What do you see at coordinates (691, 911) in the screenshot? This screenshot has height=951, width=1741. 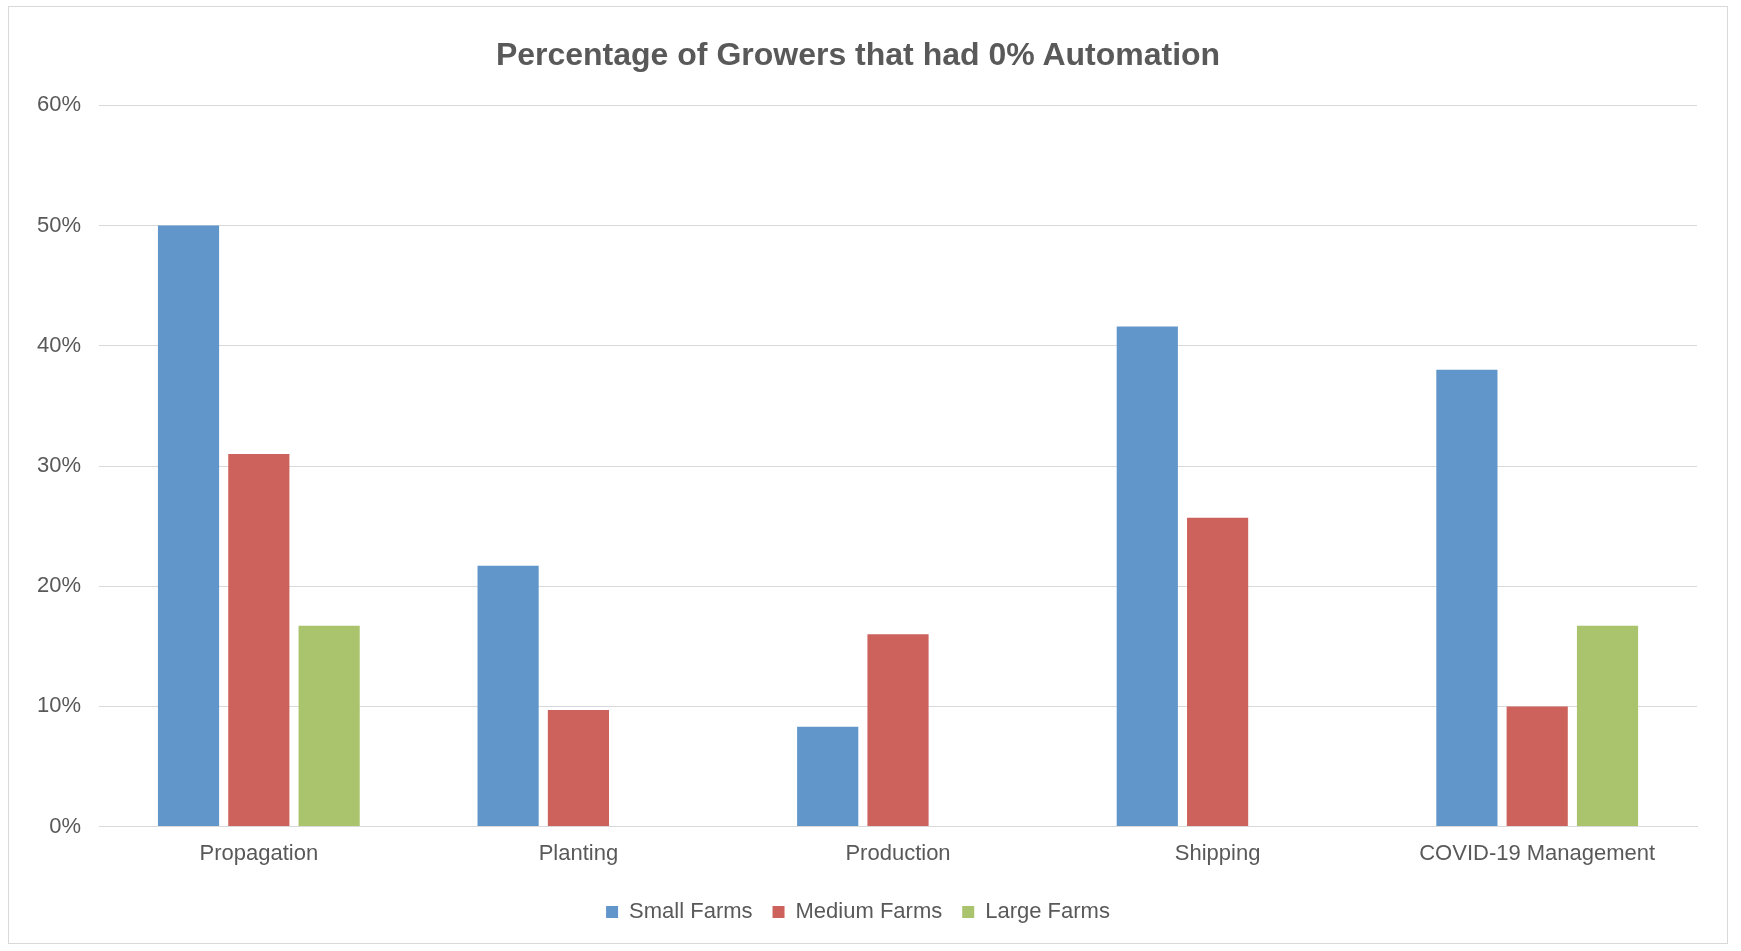 I see `legend-label: Small Farms` at bounding box center [691, 911].